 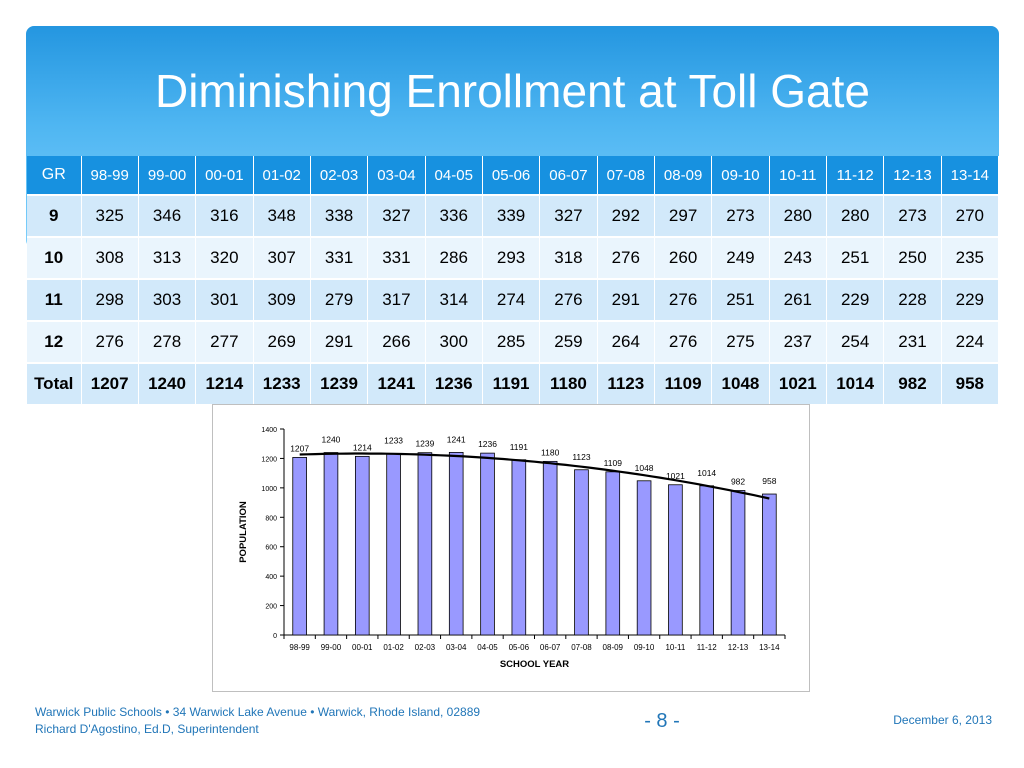 I want to click on data-label: 982, so click(x=738, y=482).